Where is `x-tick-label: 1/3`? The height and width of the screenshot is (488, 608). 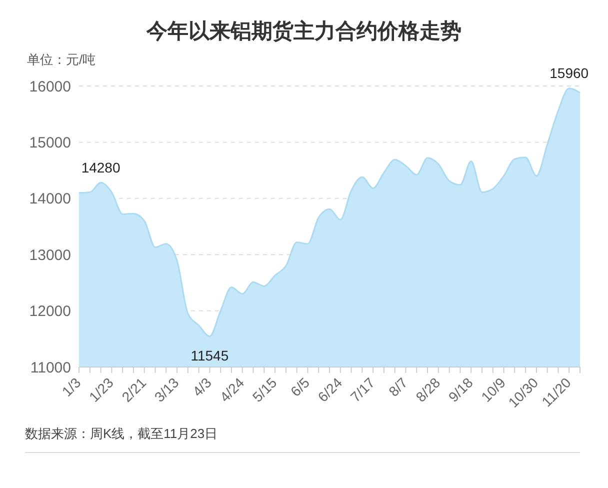
x-tick-label: 1/3 is located at coordinates (71, 387).